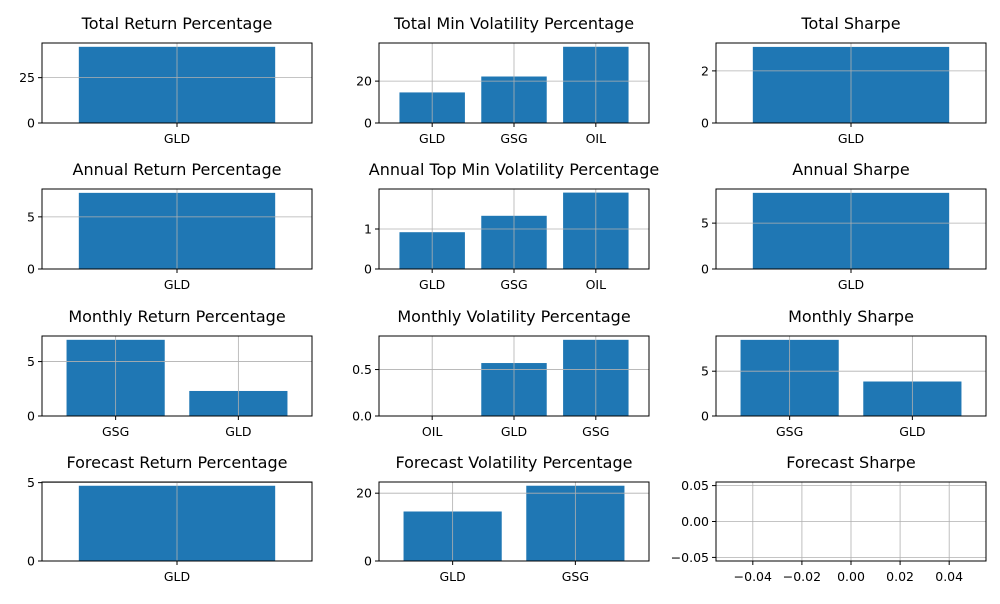 This screenshot has width=1000, height=604. Describe the element at coordinates (851, 576) in the screenshot. I see `x-tick-label: 0.00` at that location.